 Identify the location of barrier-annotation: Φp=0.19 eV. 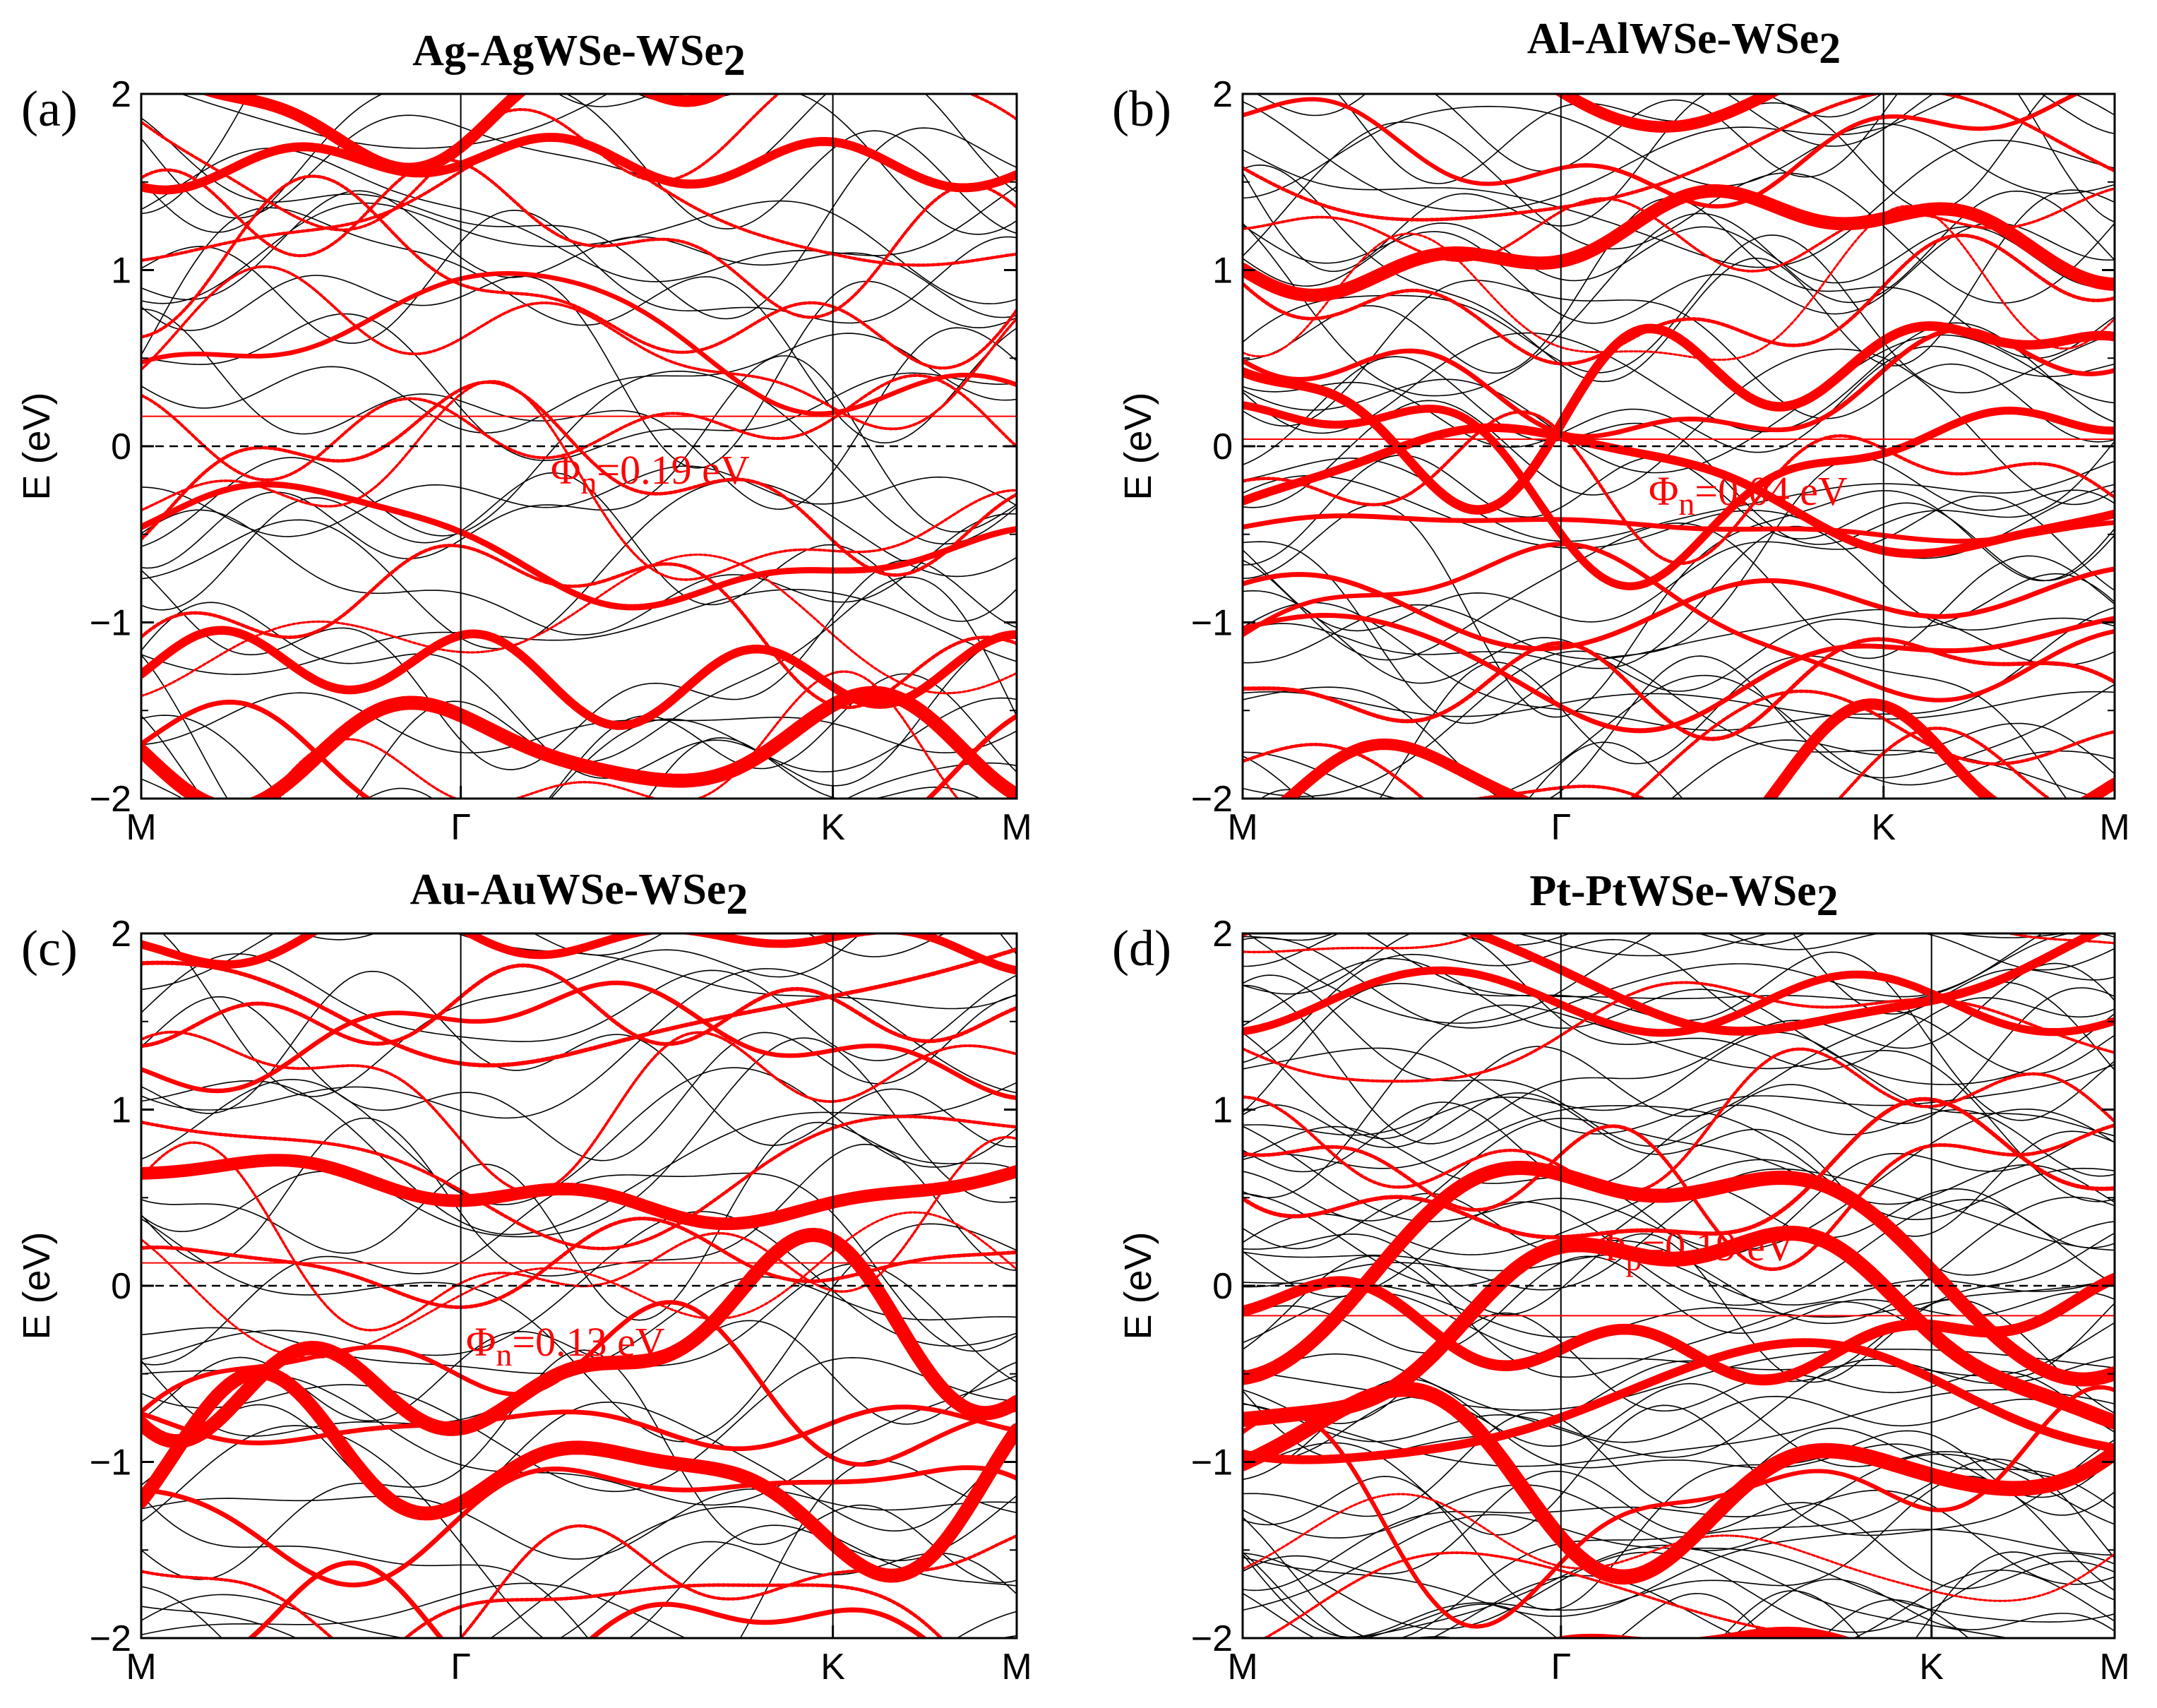
(1695, 1250).